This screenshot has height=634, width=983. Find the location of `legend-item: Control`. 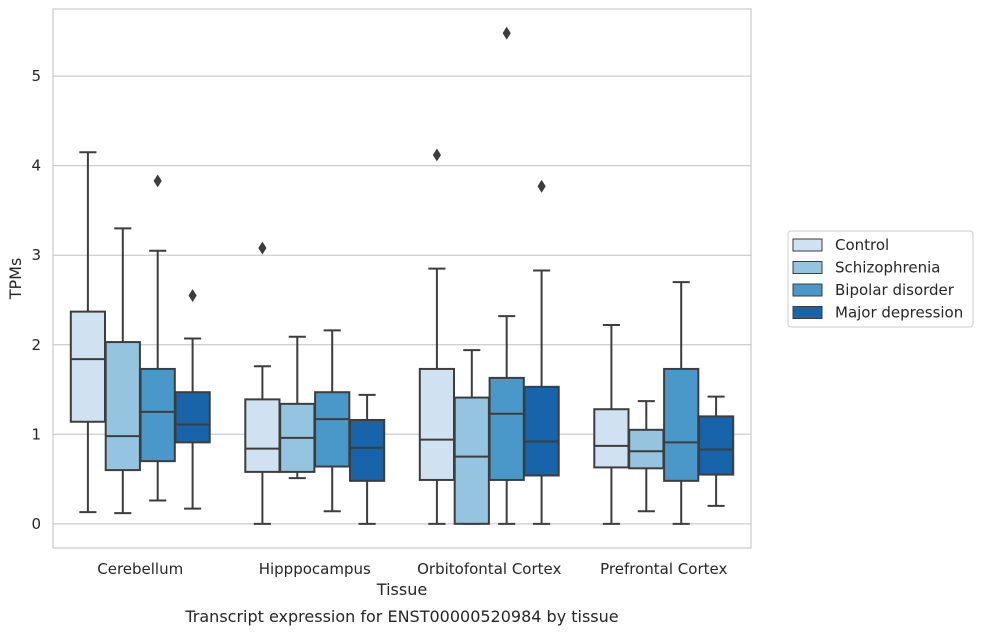

legend-item: Control is located at coordinates (840, 245).